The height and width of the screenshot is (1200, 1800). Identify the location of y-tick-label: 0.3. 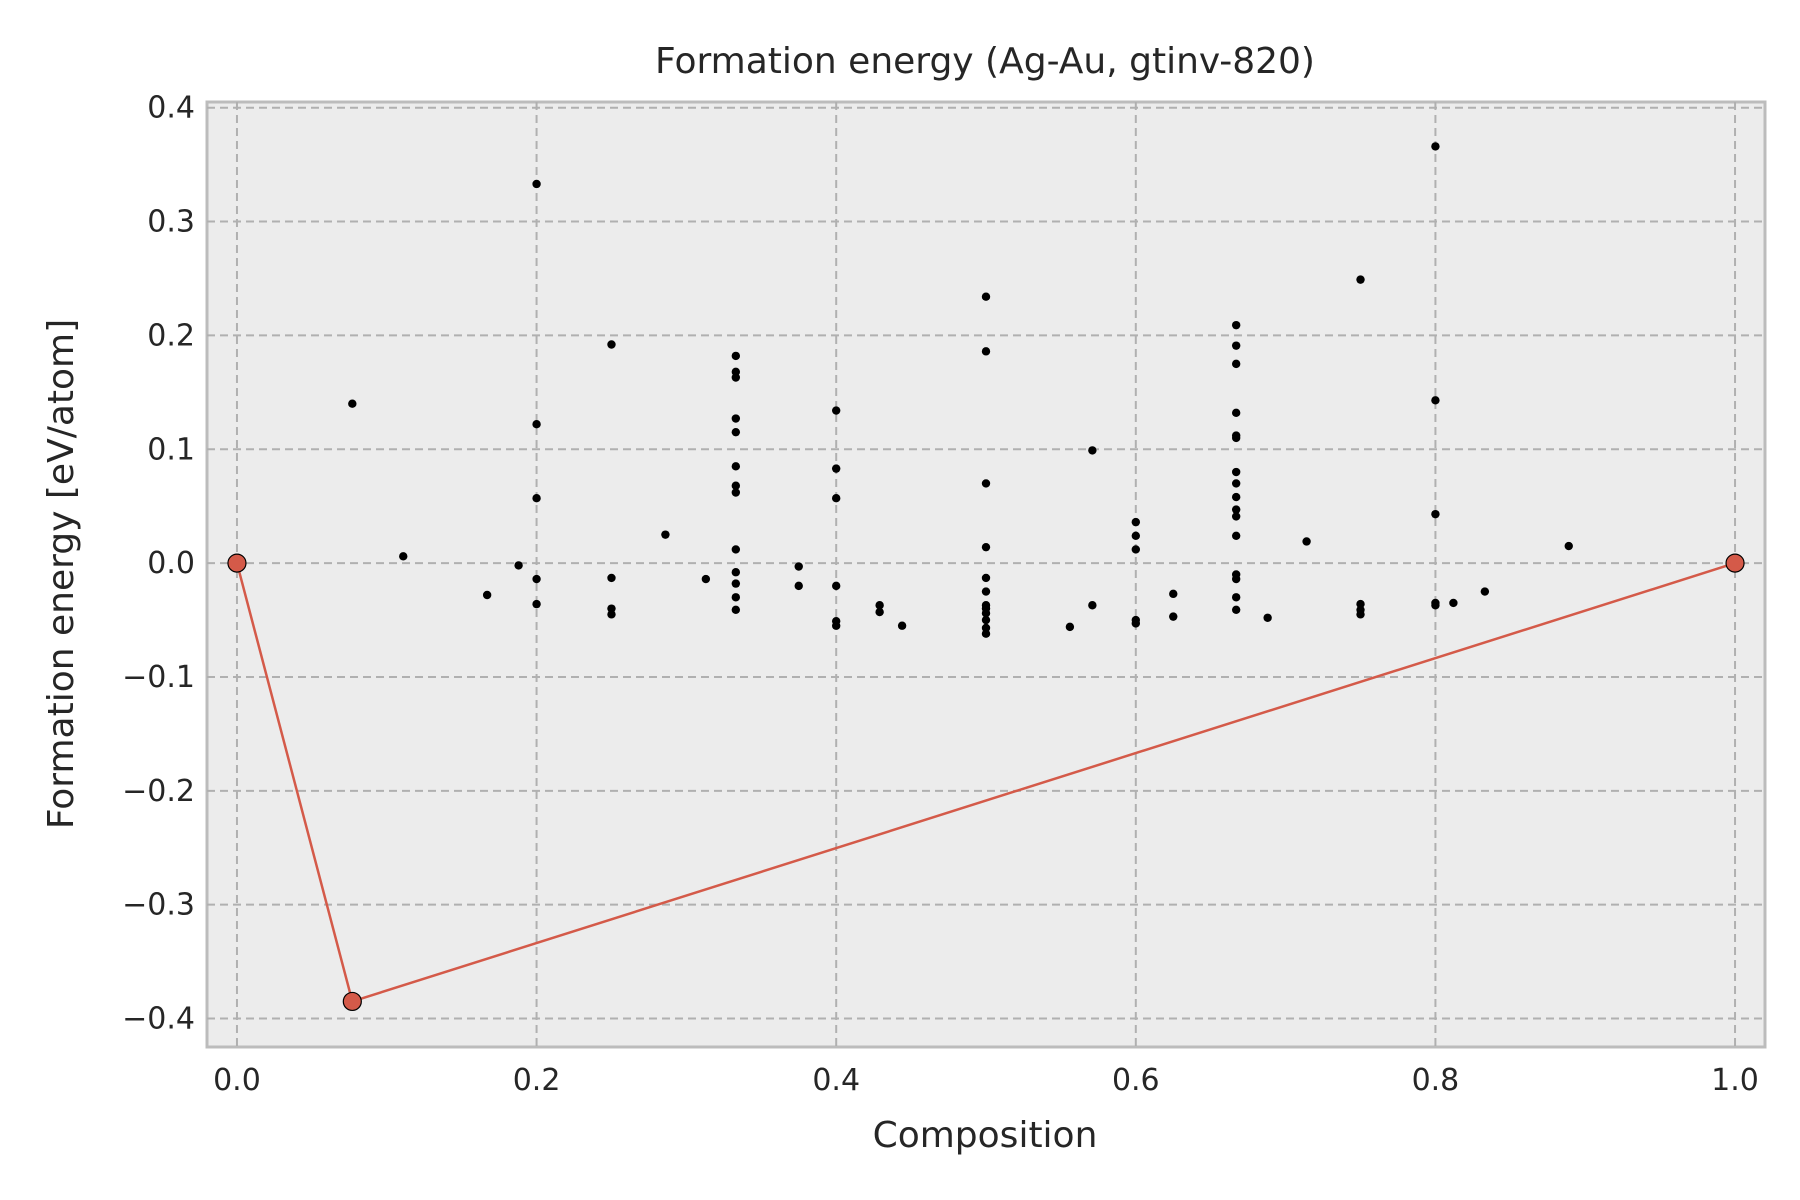
(171, 222).